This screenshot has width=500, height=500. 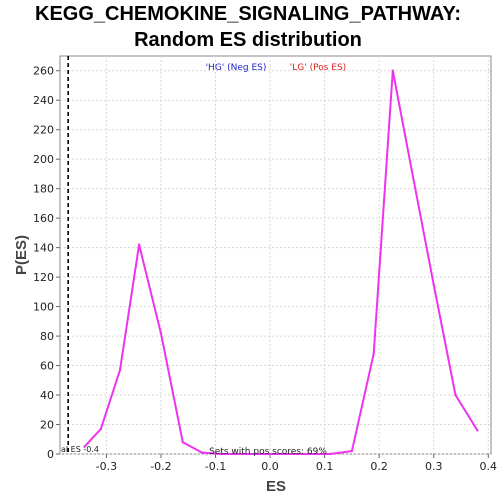 I want to click on x-axis-ticks: -0.3 -0.2 -0.1 0.0 0.1 0.2 0.3 0.4, so click(x=296, y=463).